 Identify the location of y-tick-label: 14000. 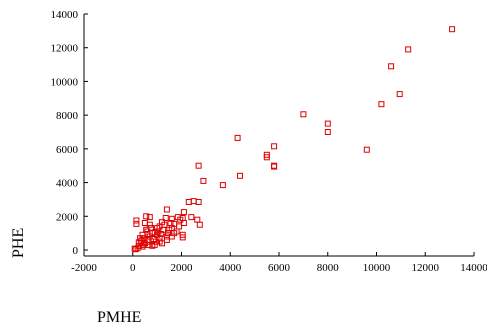
(65, 15).